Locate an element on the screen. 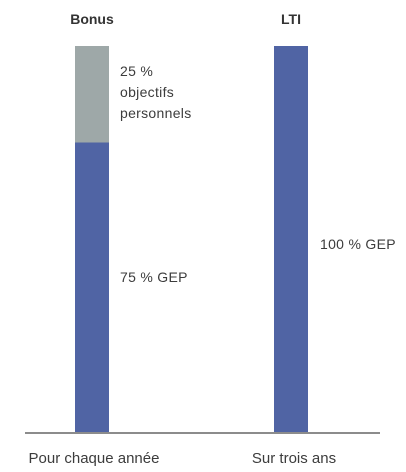 The image size is (406, 472). column-title-bonus: Bonus is located at coordinates (92, 19).